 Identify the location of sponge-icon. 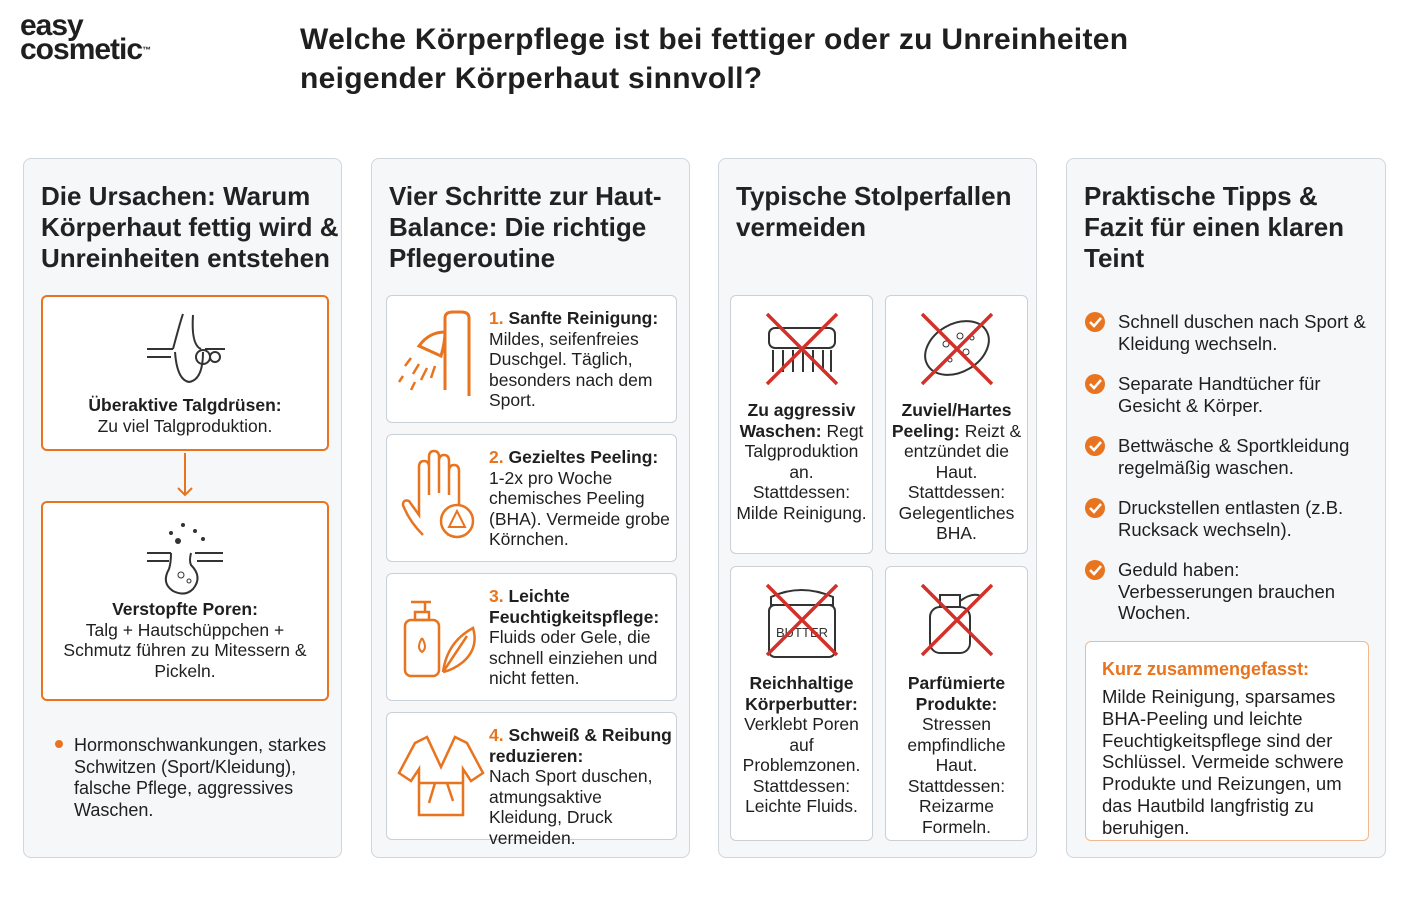
(957, 349).